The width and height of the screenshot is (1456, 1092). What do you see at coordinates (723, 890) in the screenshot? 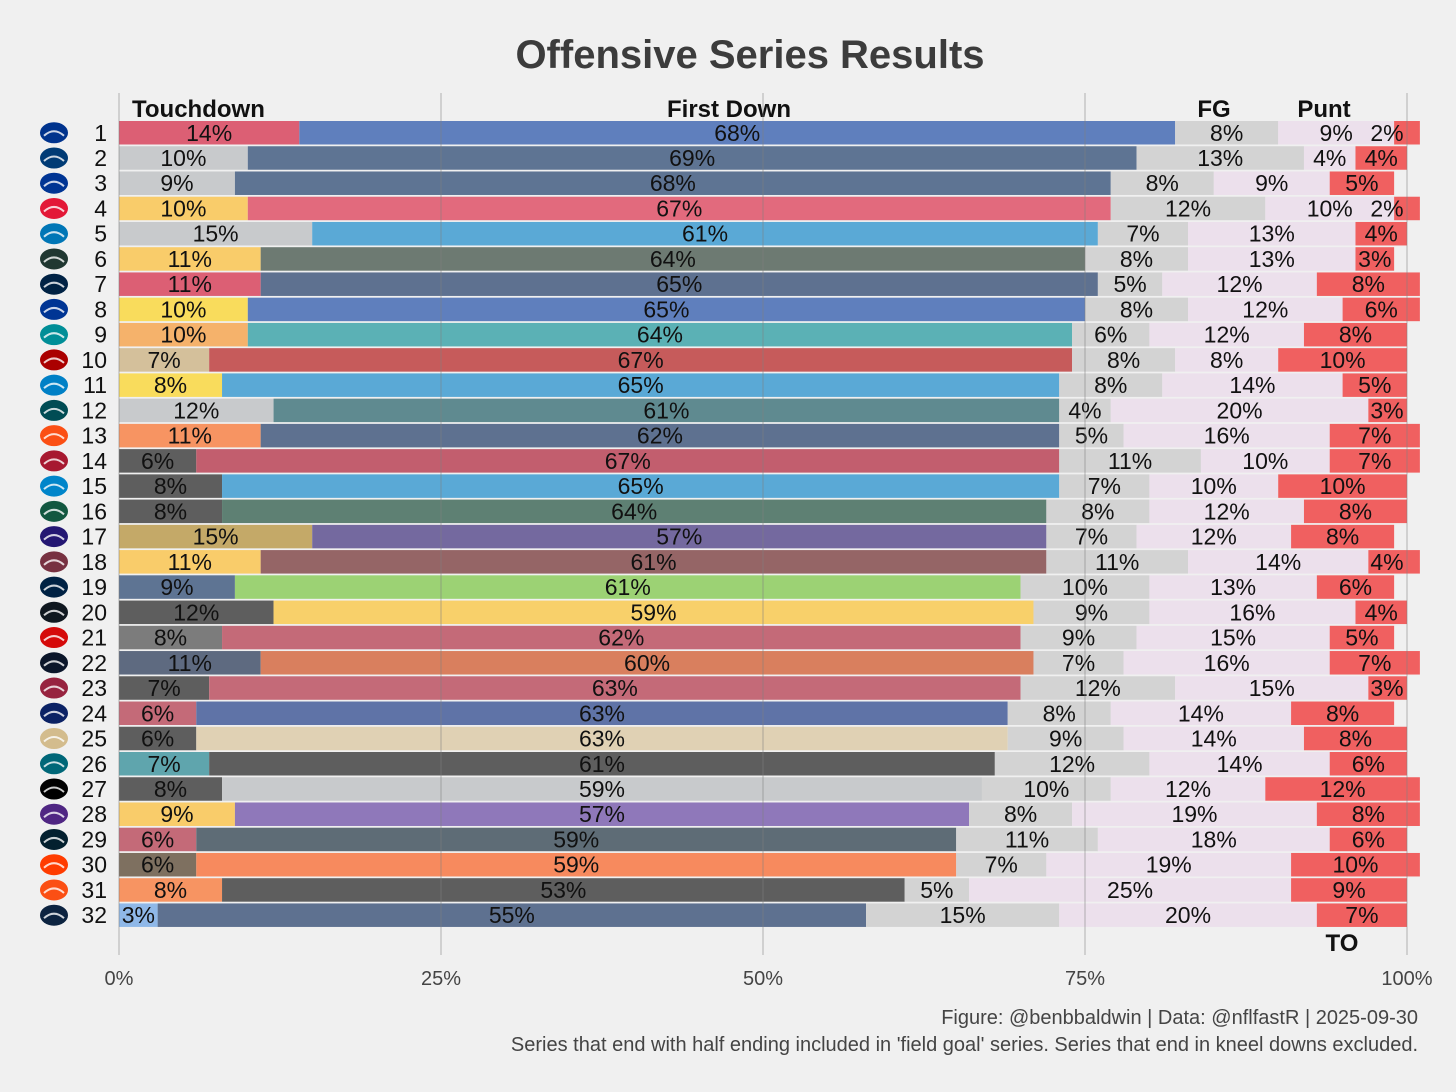
I see `team-row: 31 8% 53% 5% 25% 9%` at bounding box center [723, 890].